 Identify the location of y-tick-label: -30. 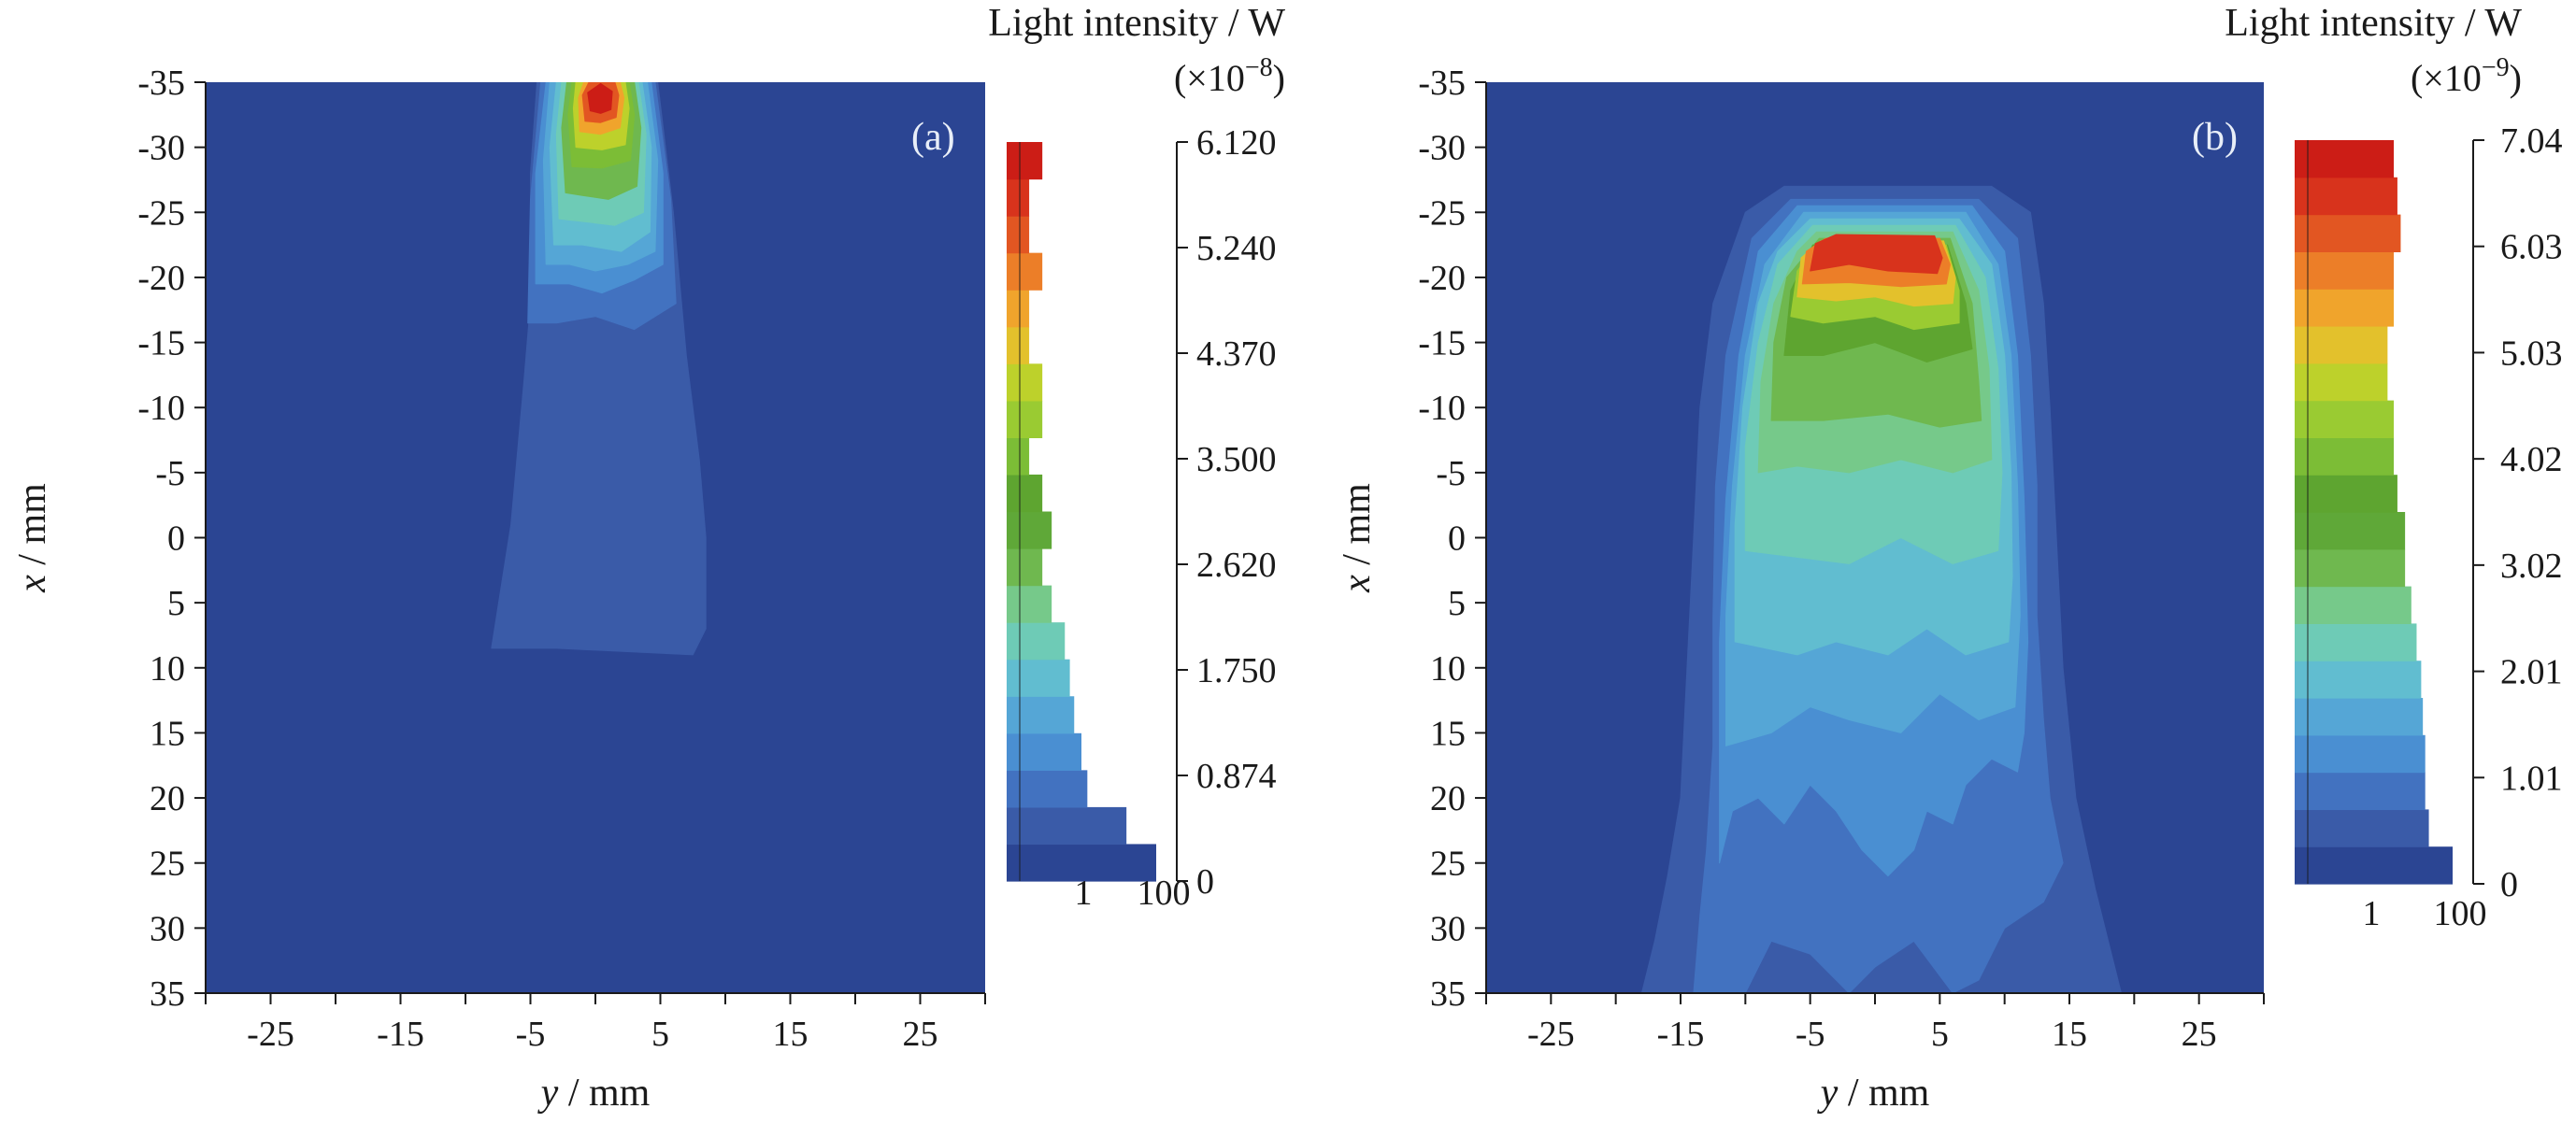
(1442, 148).